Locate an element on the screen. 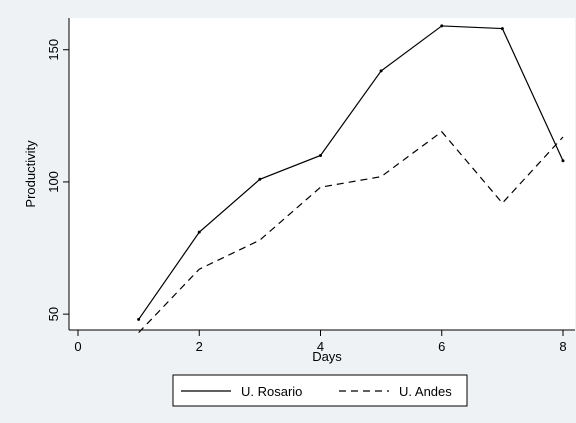 Image resolution: width=576 pixels, height=423 pixels. y-axis-title: Productivity is located at coordinates (30, 174).